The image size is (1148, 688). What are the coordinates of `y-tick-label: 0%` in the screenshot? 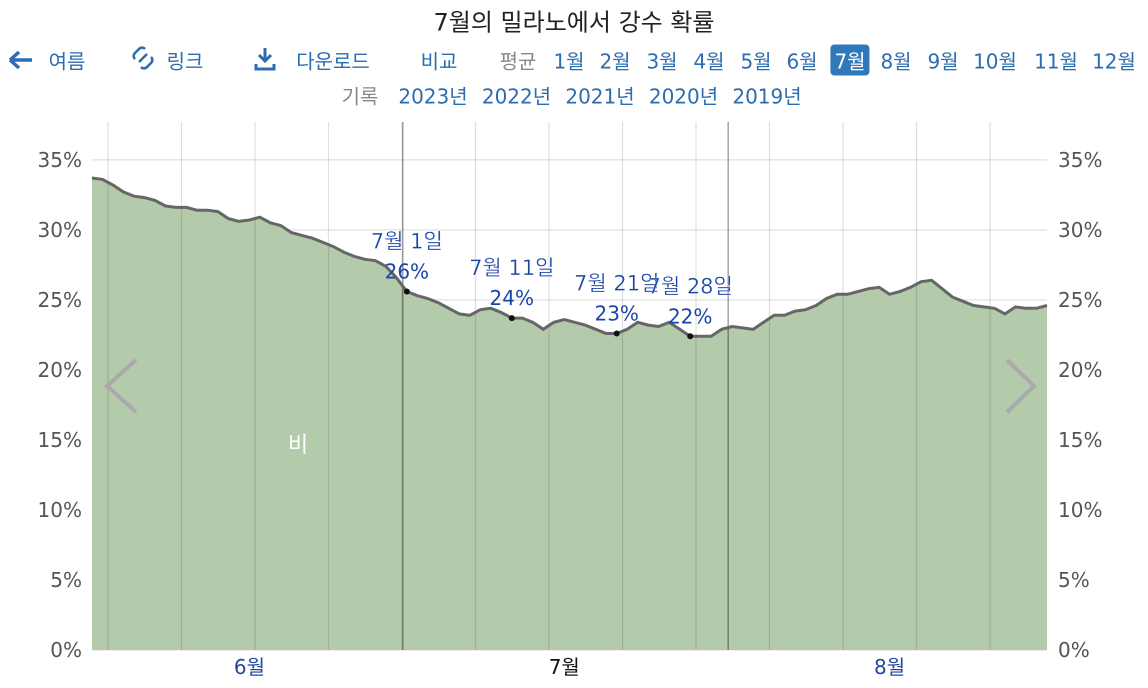 It's located at (66, 650).